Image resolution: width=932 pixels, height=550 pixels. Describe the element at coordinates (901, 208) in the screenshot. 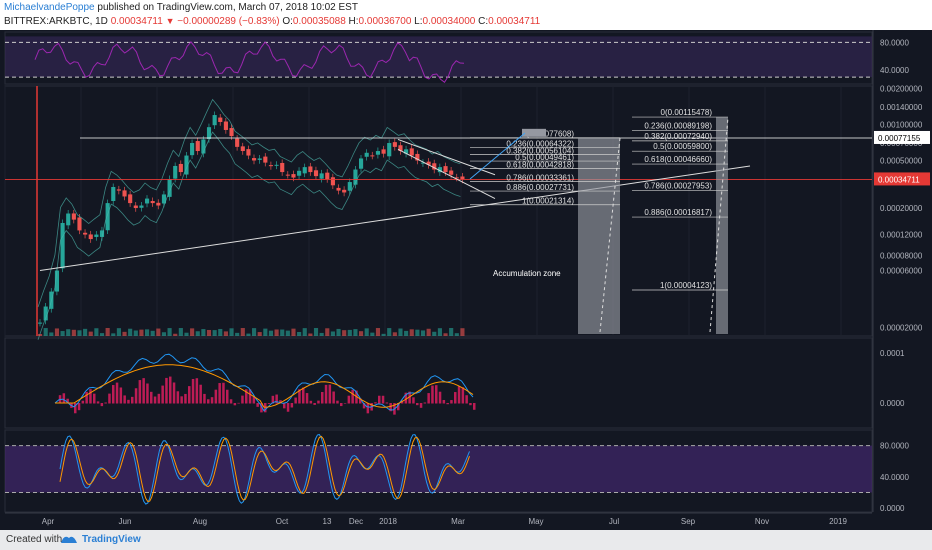

I see `price-tick-label: 0.00020000` at that location.